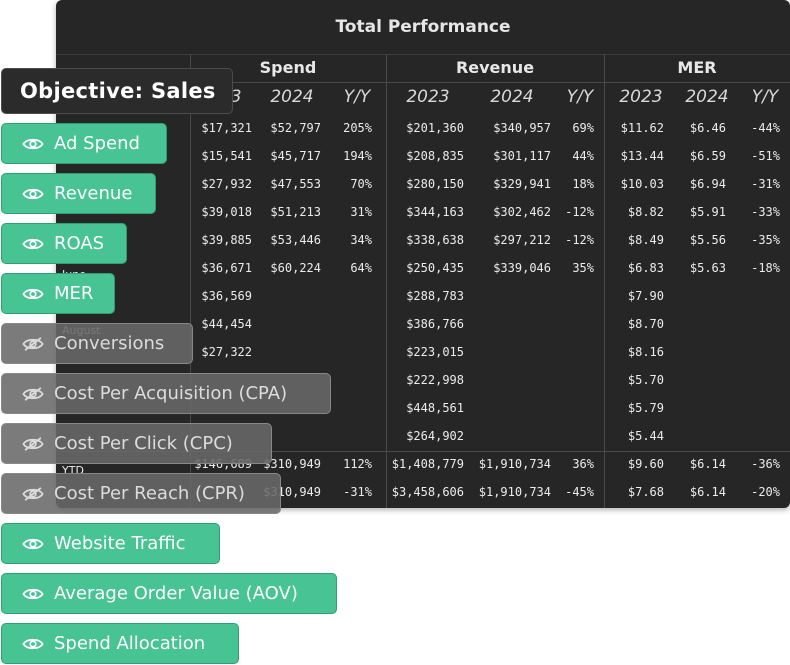 This screenshot has height=665, width=790. What do you see at coordinates (288, 67) in the screenshot?
I see `group-header-spend: Spend` at bounding box center [288, 67].